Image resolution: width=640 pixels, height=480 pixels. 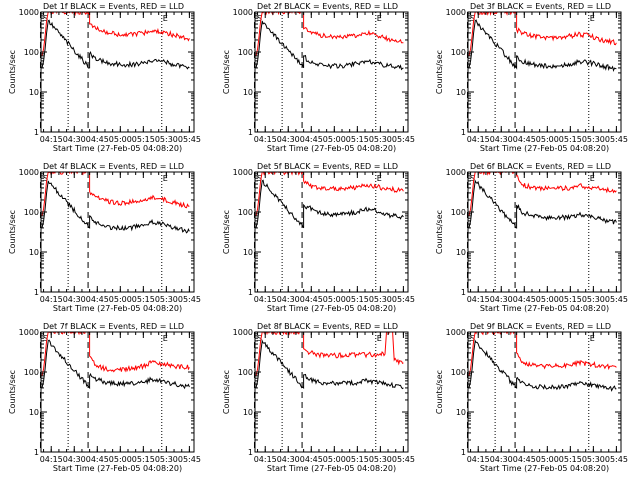 What do you see at coordinates (113, 326) in the screenshot?
I see `panel-title: Det 7f BLACK = Events, RED = LLD` at bounding box center [113, 326].